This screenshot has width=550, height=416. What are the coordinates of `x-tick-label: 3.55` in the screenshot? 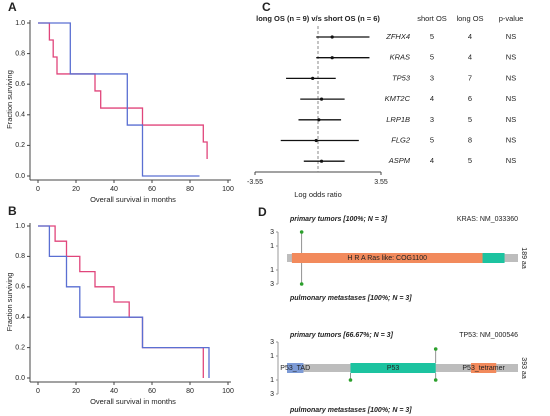 It's located at (381, 182).